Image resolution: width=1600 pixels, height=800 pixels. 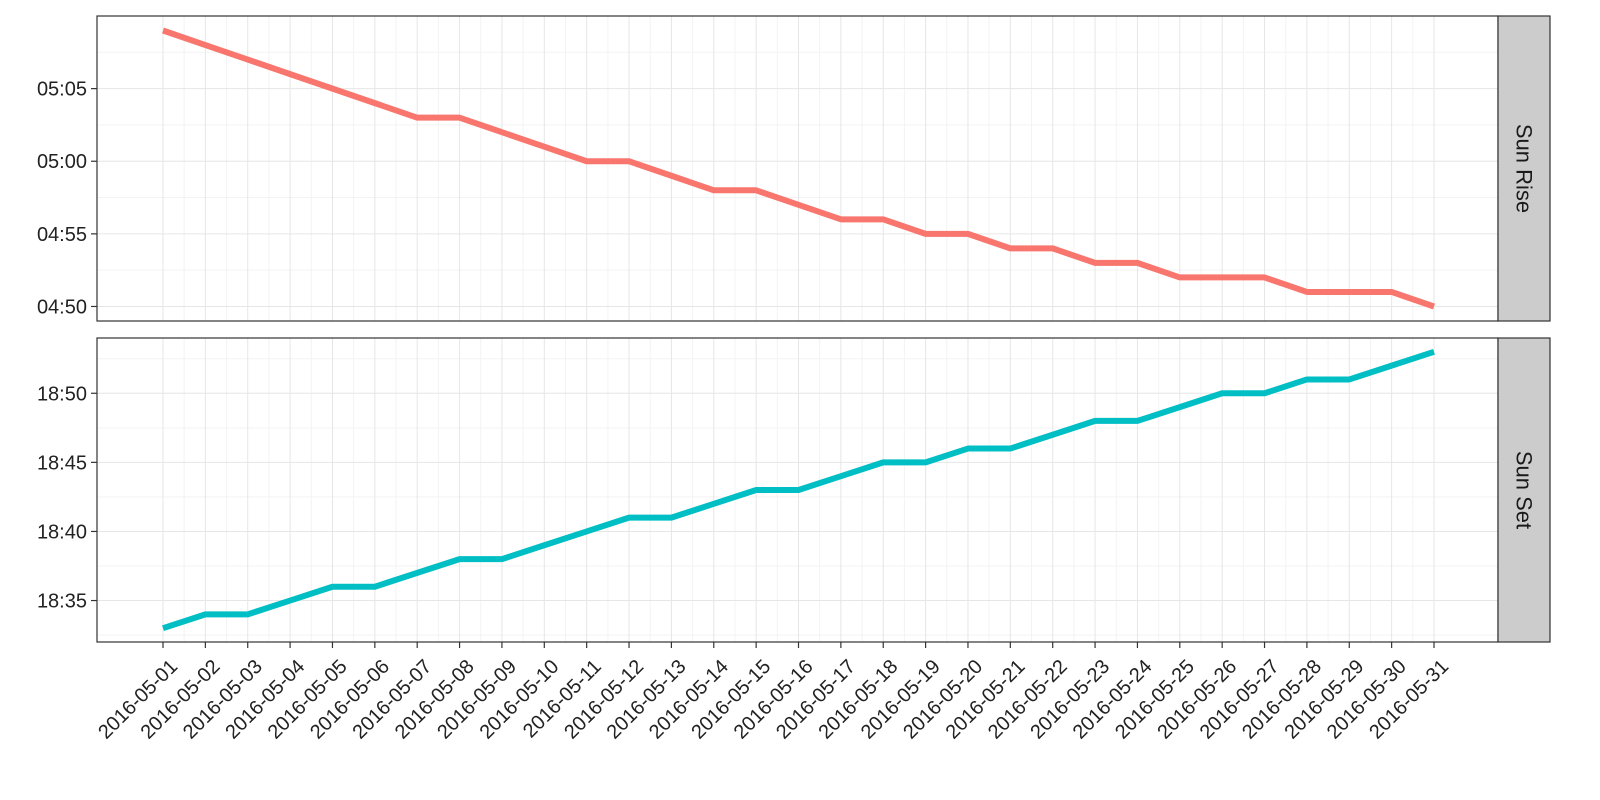 I want to click on y-tick-label: 18:40, so click(x=62, y=532).